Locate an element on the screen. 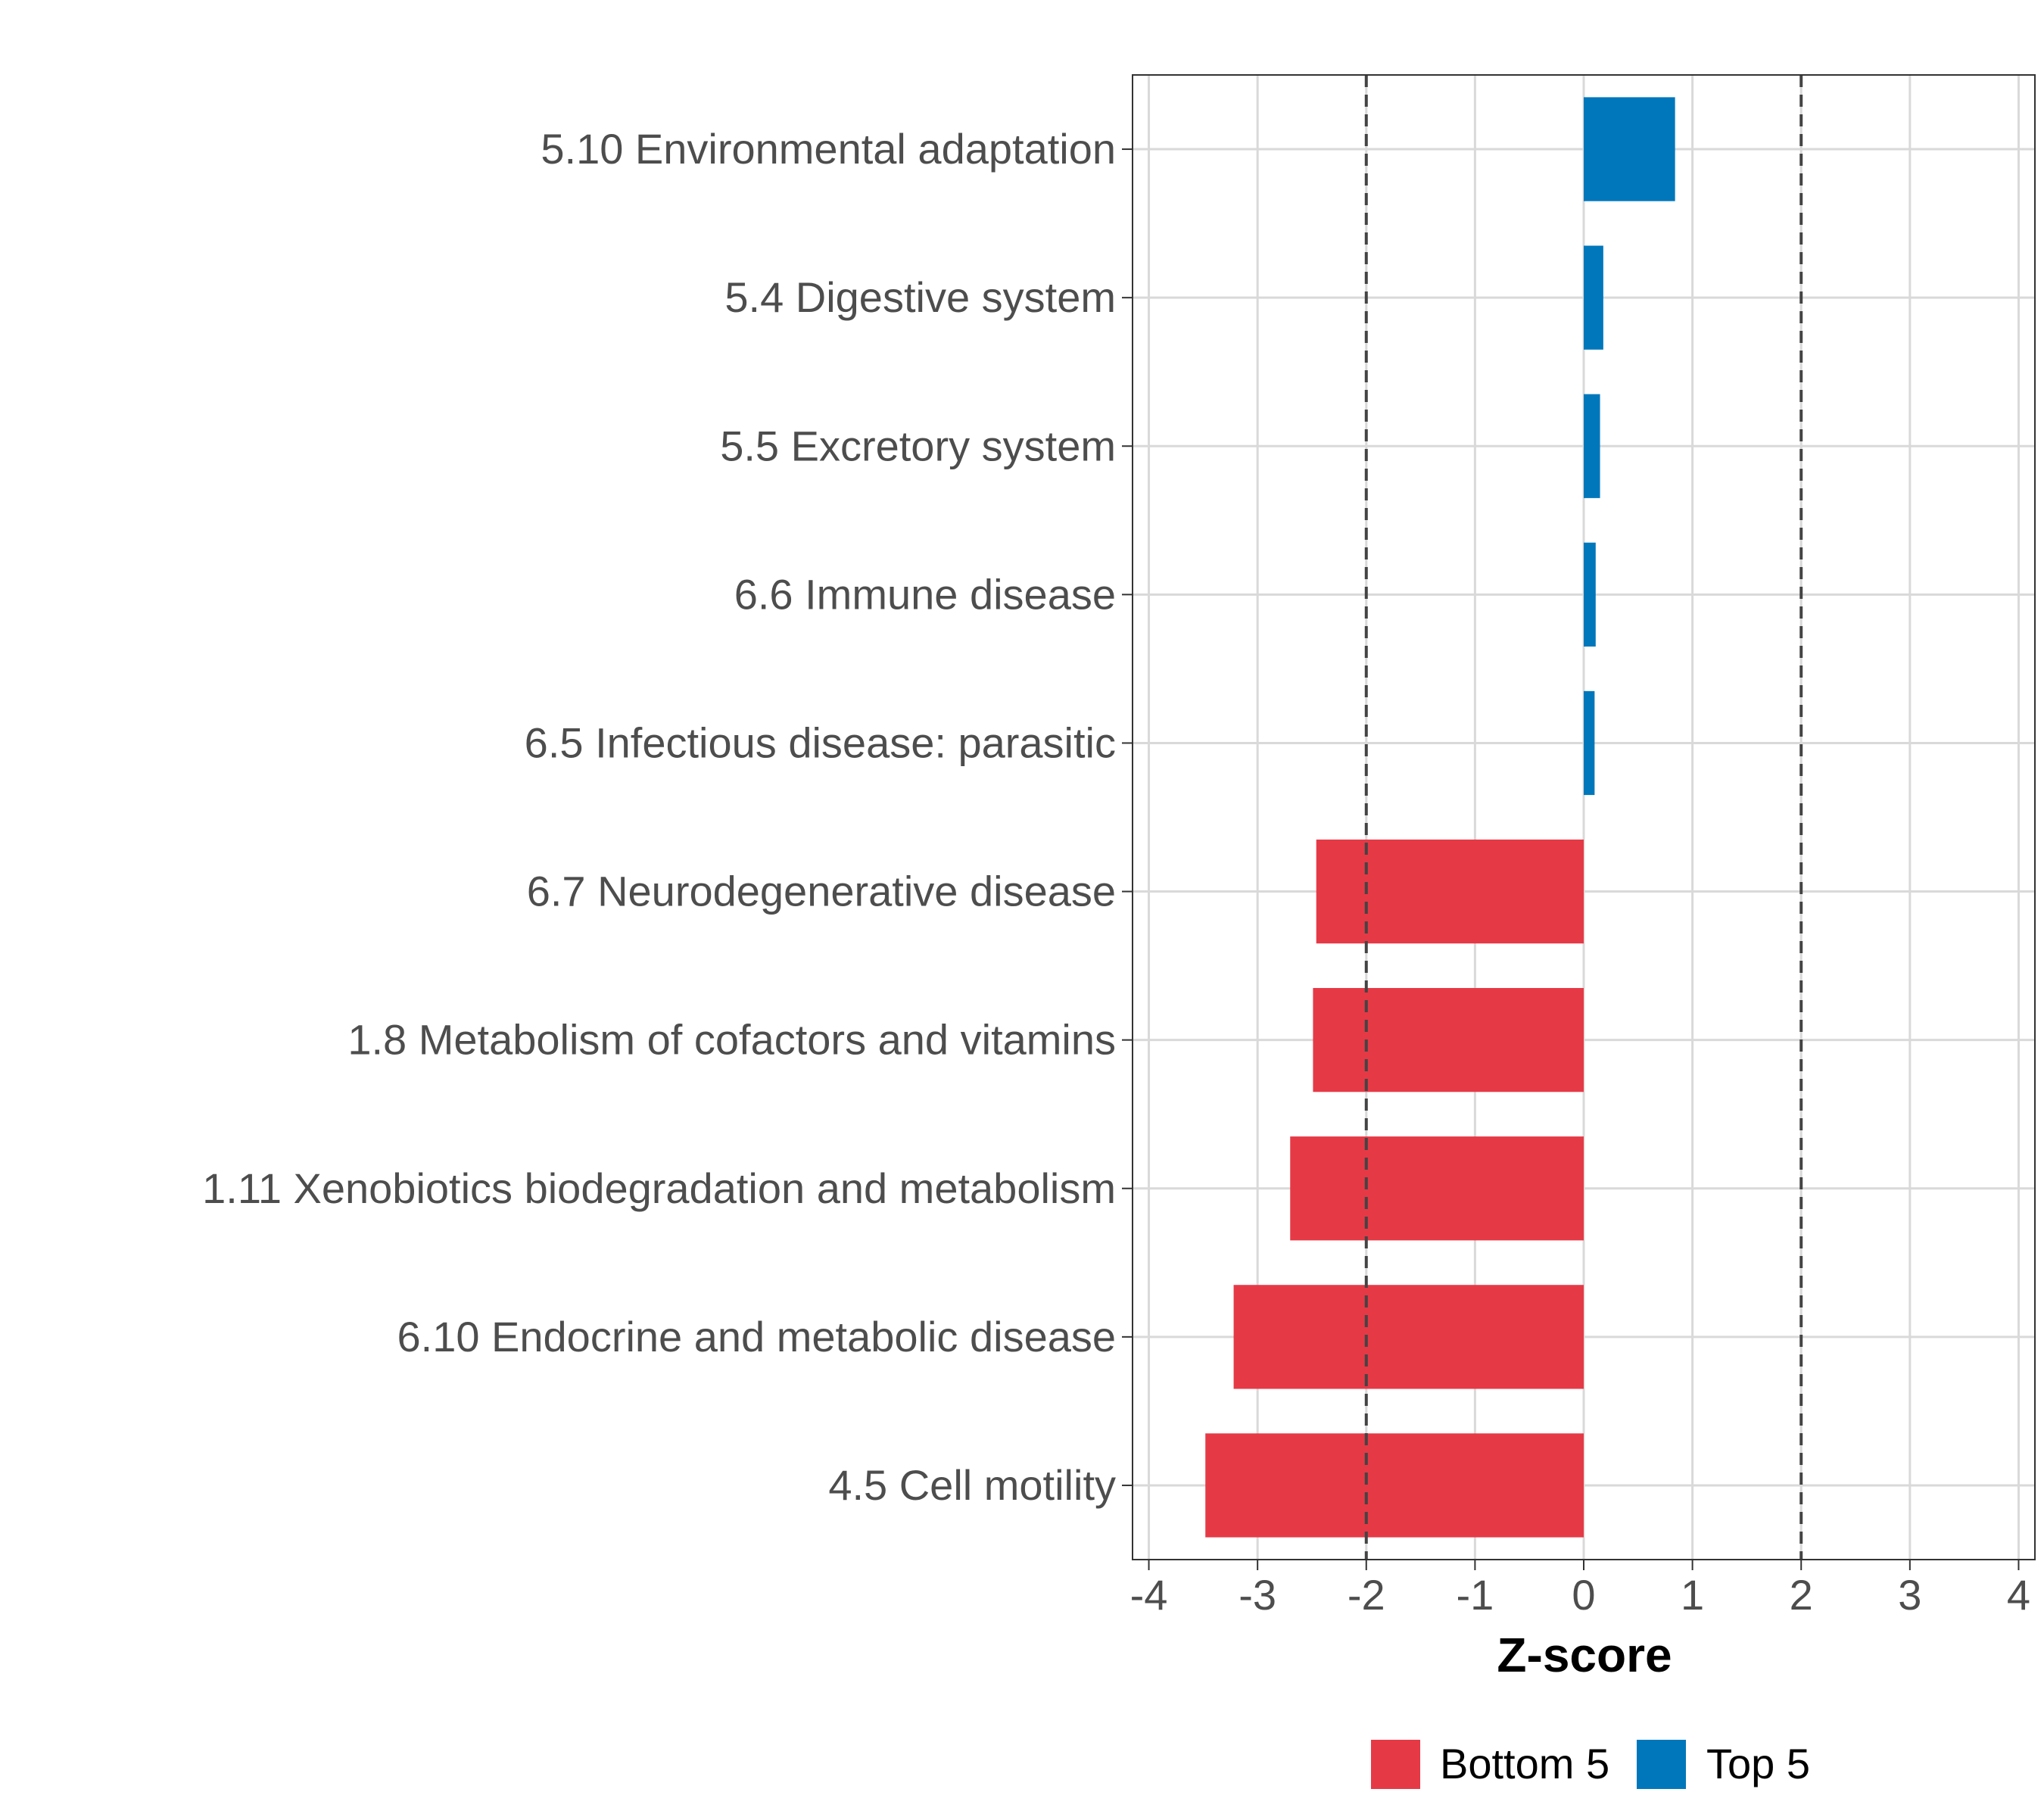 This screenshot has width=2044, height=1817. y-tick-label: 5.4 Digestive system is located at coordinates (920, 297).